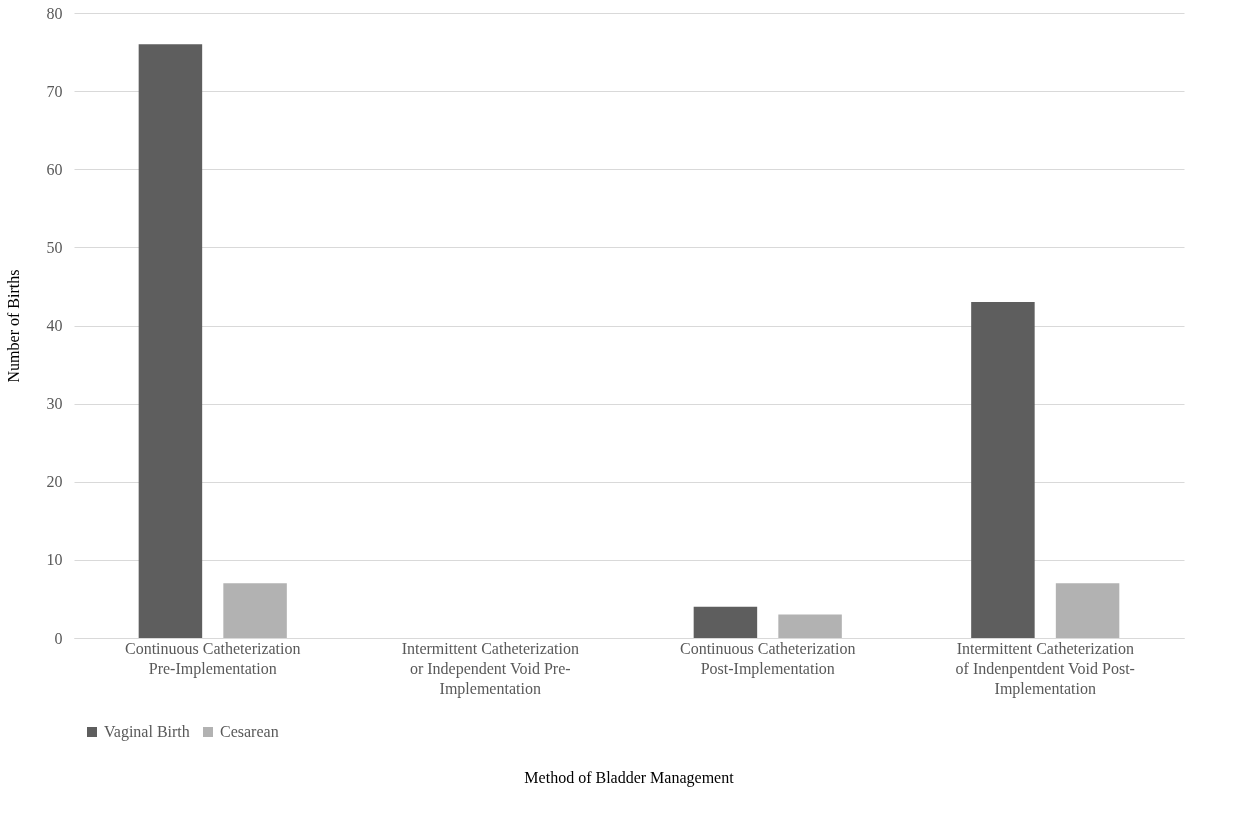 Image resolution: width=1257 pixels, height=824 pixels. I want to click on y-tick-label: 30, so click(54, 404).